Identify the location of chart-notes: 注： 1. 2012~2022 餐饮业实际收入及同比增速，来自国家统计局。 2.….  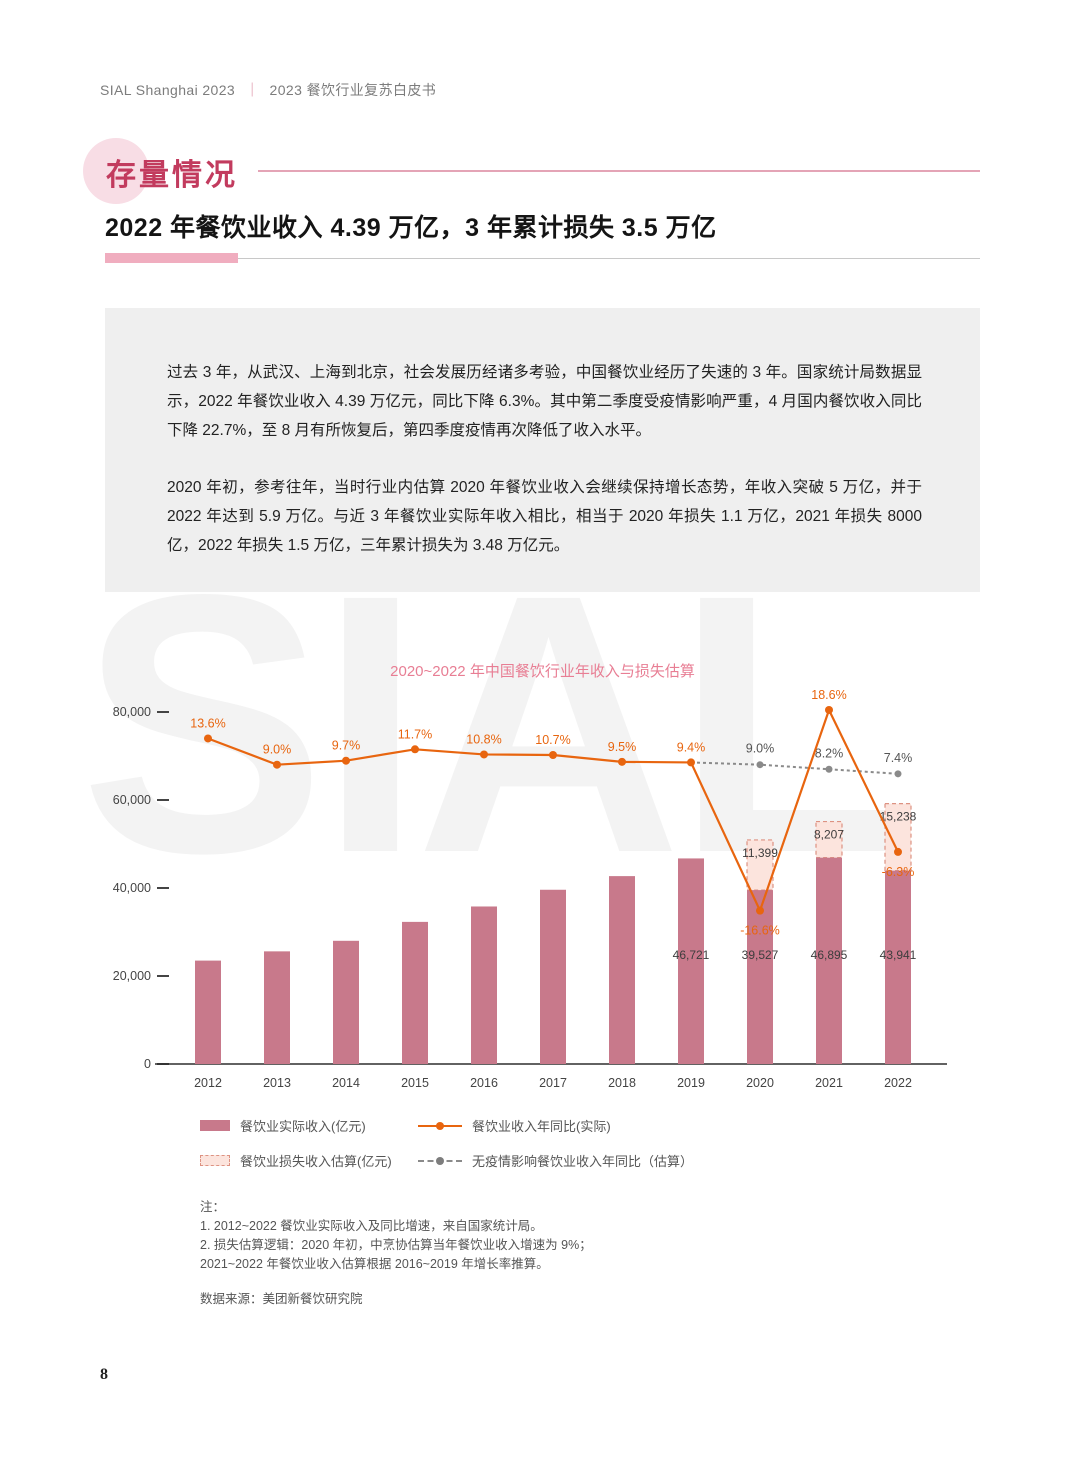
(396, 1253).